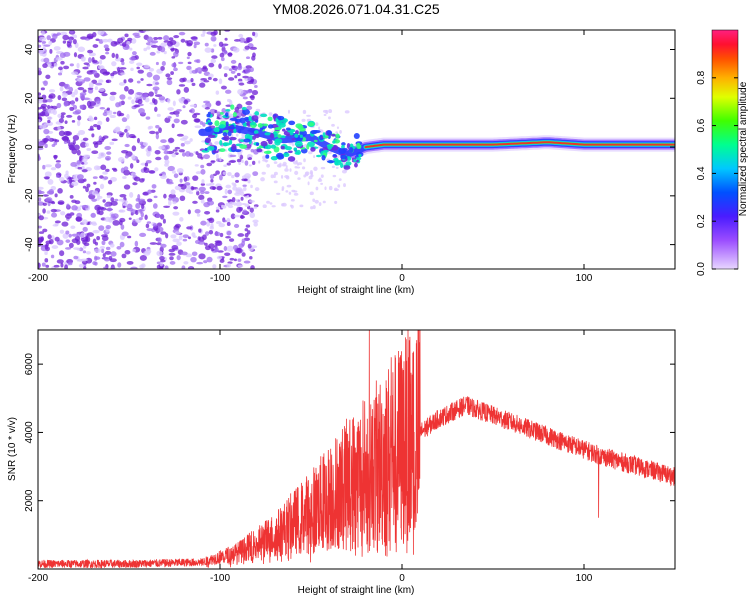  What do you see at coordinates (29, 98) in the screenshot?
I see `spectrogram-ytick-label: 20` at bounding box center [29, 98].